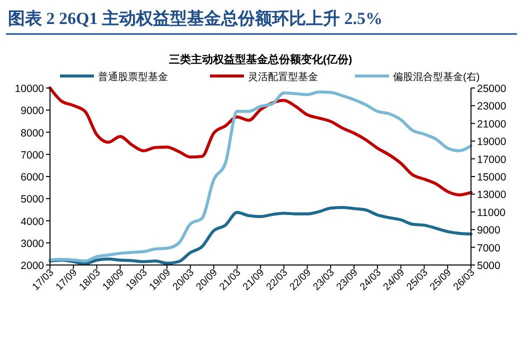 This screenshot has width=523, height=349. Describe the element at coordinates (32, 133) in the screenshot. I see `y-tick-label: 8000` at that location.